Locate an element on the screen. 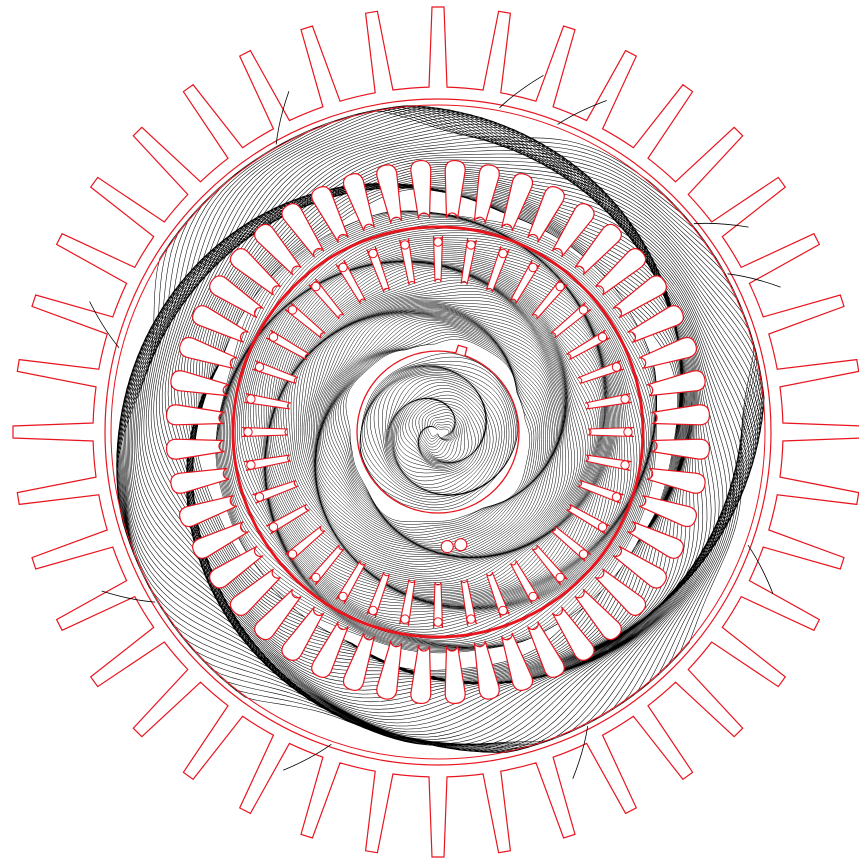 This screenshot has height=866, width=859. shaft-flux is located at coordinates (439, 431).